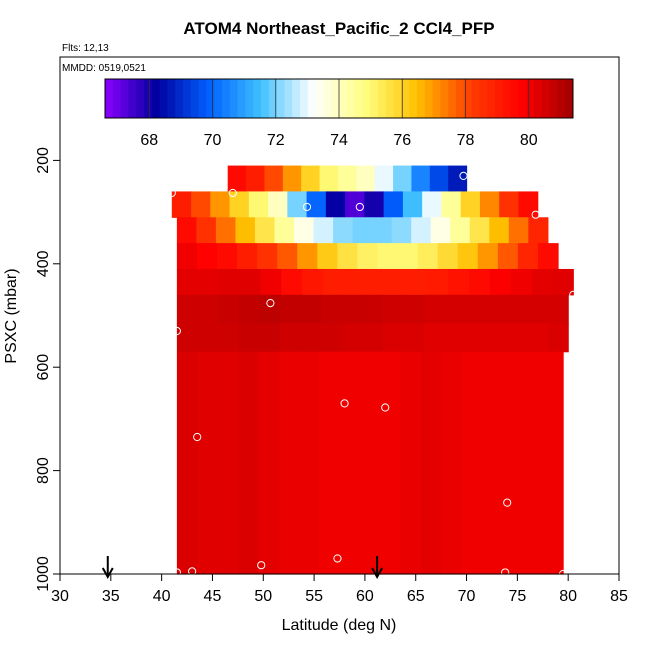 This screenshot has width=650, height=650. What do you see at coordinates (276, 140) in the screenshot?
I see `colorbar-tick-label: 72` at bounding box center [276, 140].